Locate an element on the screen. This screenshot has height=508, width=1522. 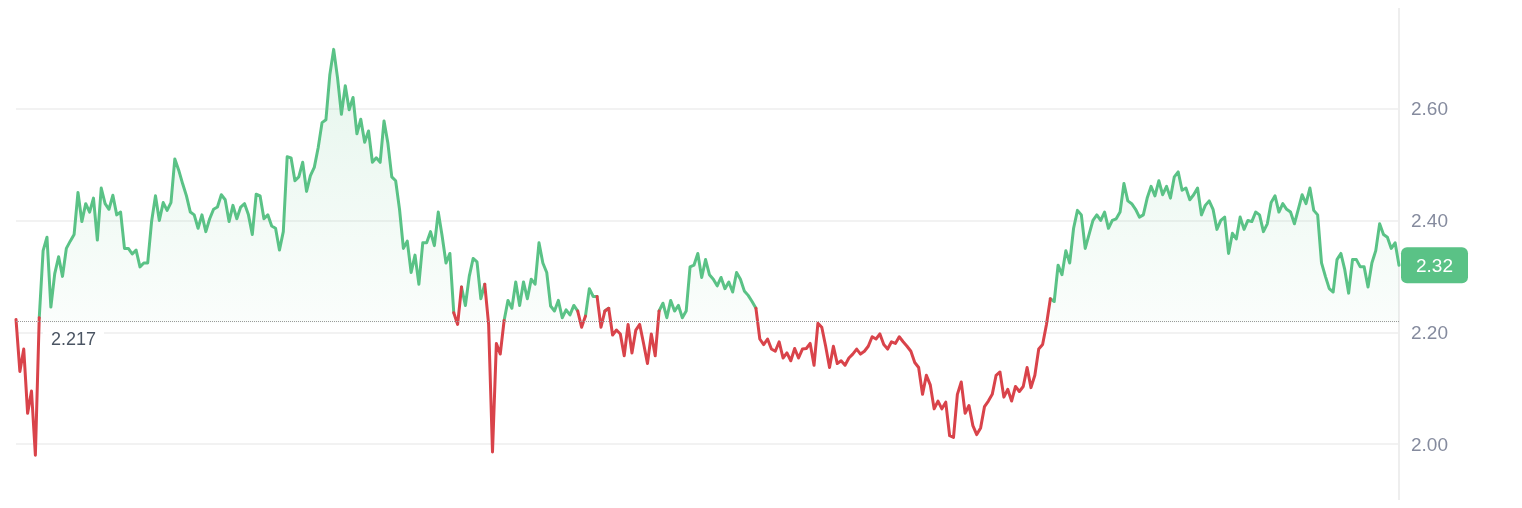
ref-line-label: 2.217 is located at coordinates (74, 339).